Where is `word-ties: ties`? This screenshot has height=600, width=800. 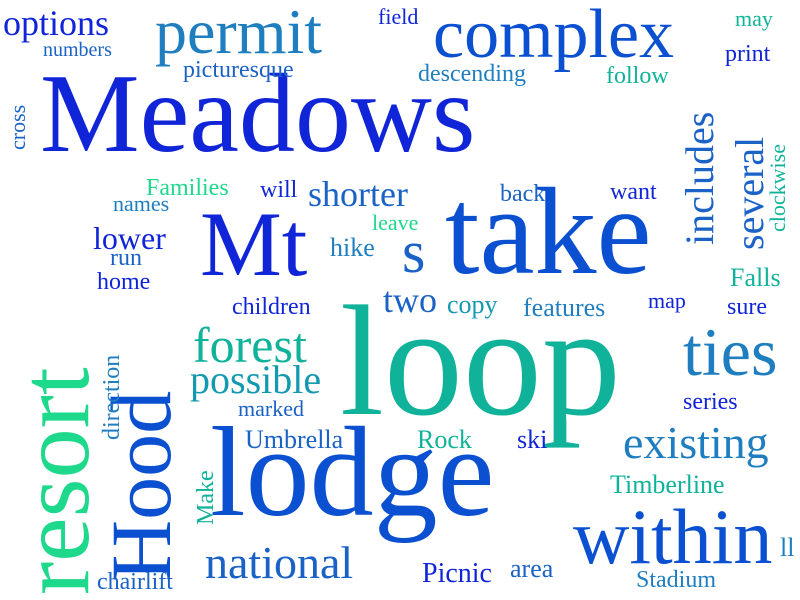 word-ties: ties is located at coordinates (730, 352).